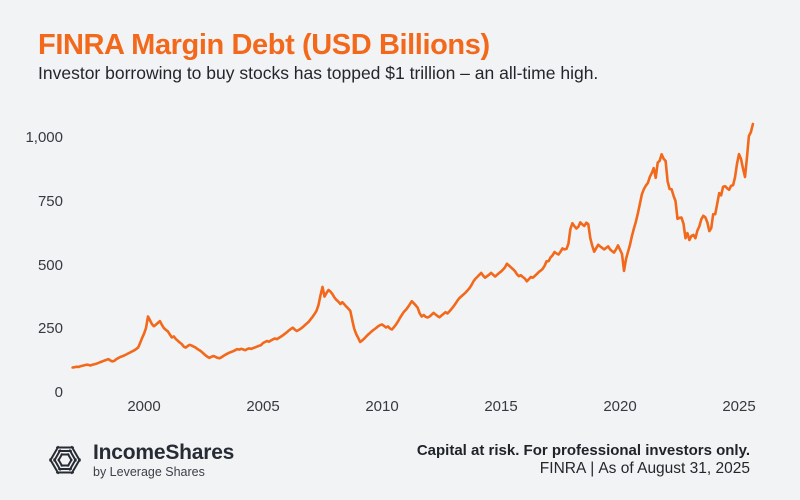 This screenshot has width=800, height=500. I want to click on page-title: FINRA Margin Debt (USD Billions), so click(264, 45).